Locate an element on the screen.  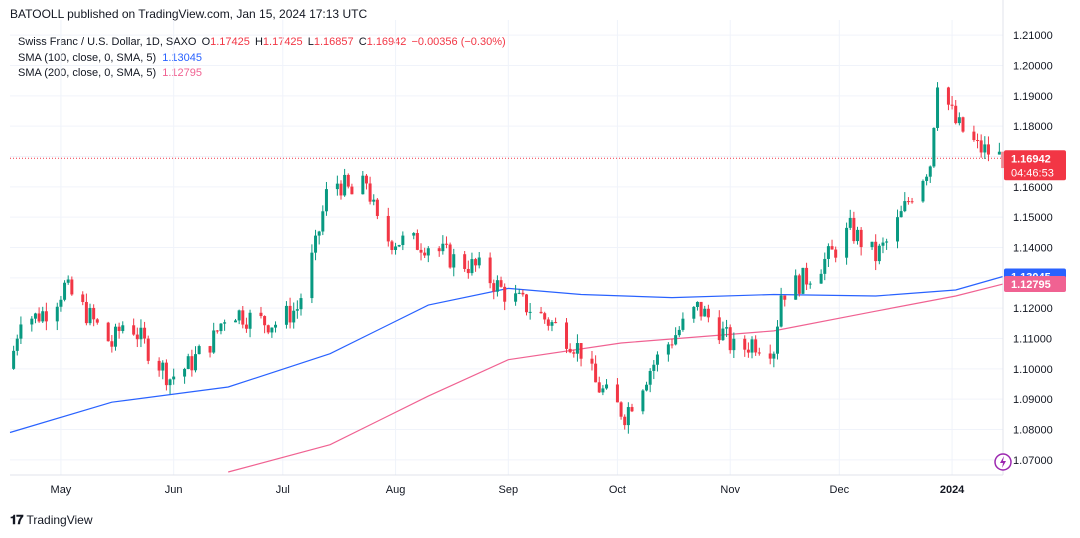
time-tick-label: Jul is located at coordinates (283, 490).